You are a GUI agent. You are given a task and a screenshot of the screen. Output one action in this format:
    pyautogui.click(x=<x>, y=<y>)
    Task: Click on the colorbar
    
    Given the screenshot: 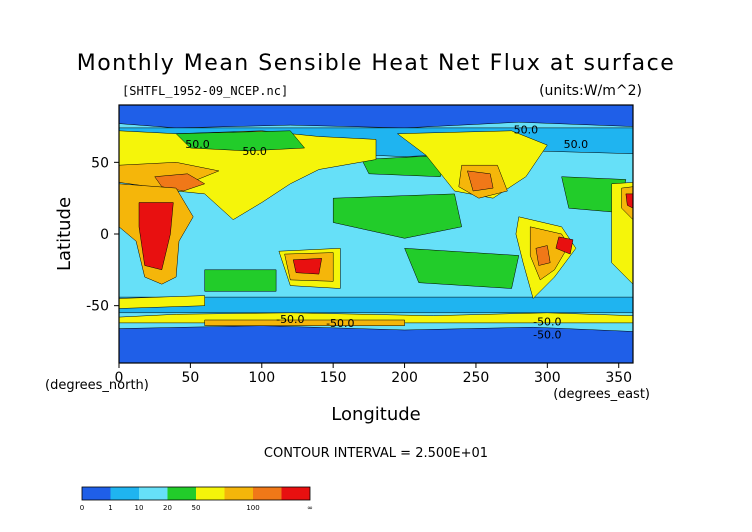 What is the action you would take?
    pyautogui.click(x=196, y=493)
    